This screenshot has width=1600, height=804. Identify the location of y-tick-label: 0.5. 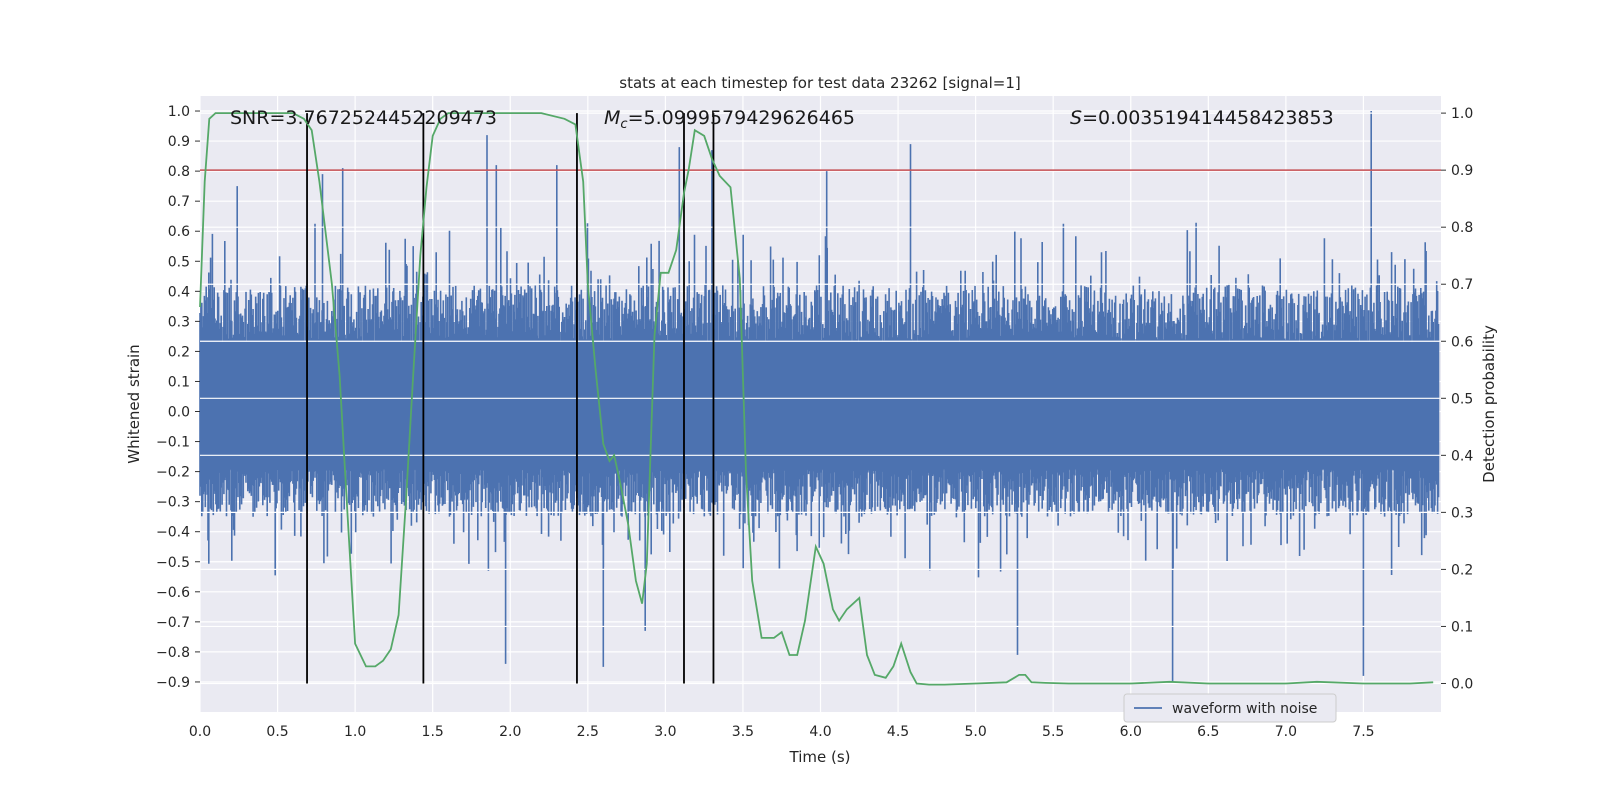
(179, 262).